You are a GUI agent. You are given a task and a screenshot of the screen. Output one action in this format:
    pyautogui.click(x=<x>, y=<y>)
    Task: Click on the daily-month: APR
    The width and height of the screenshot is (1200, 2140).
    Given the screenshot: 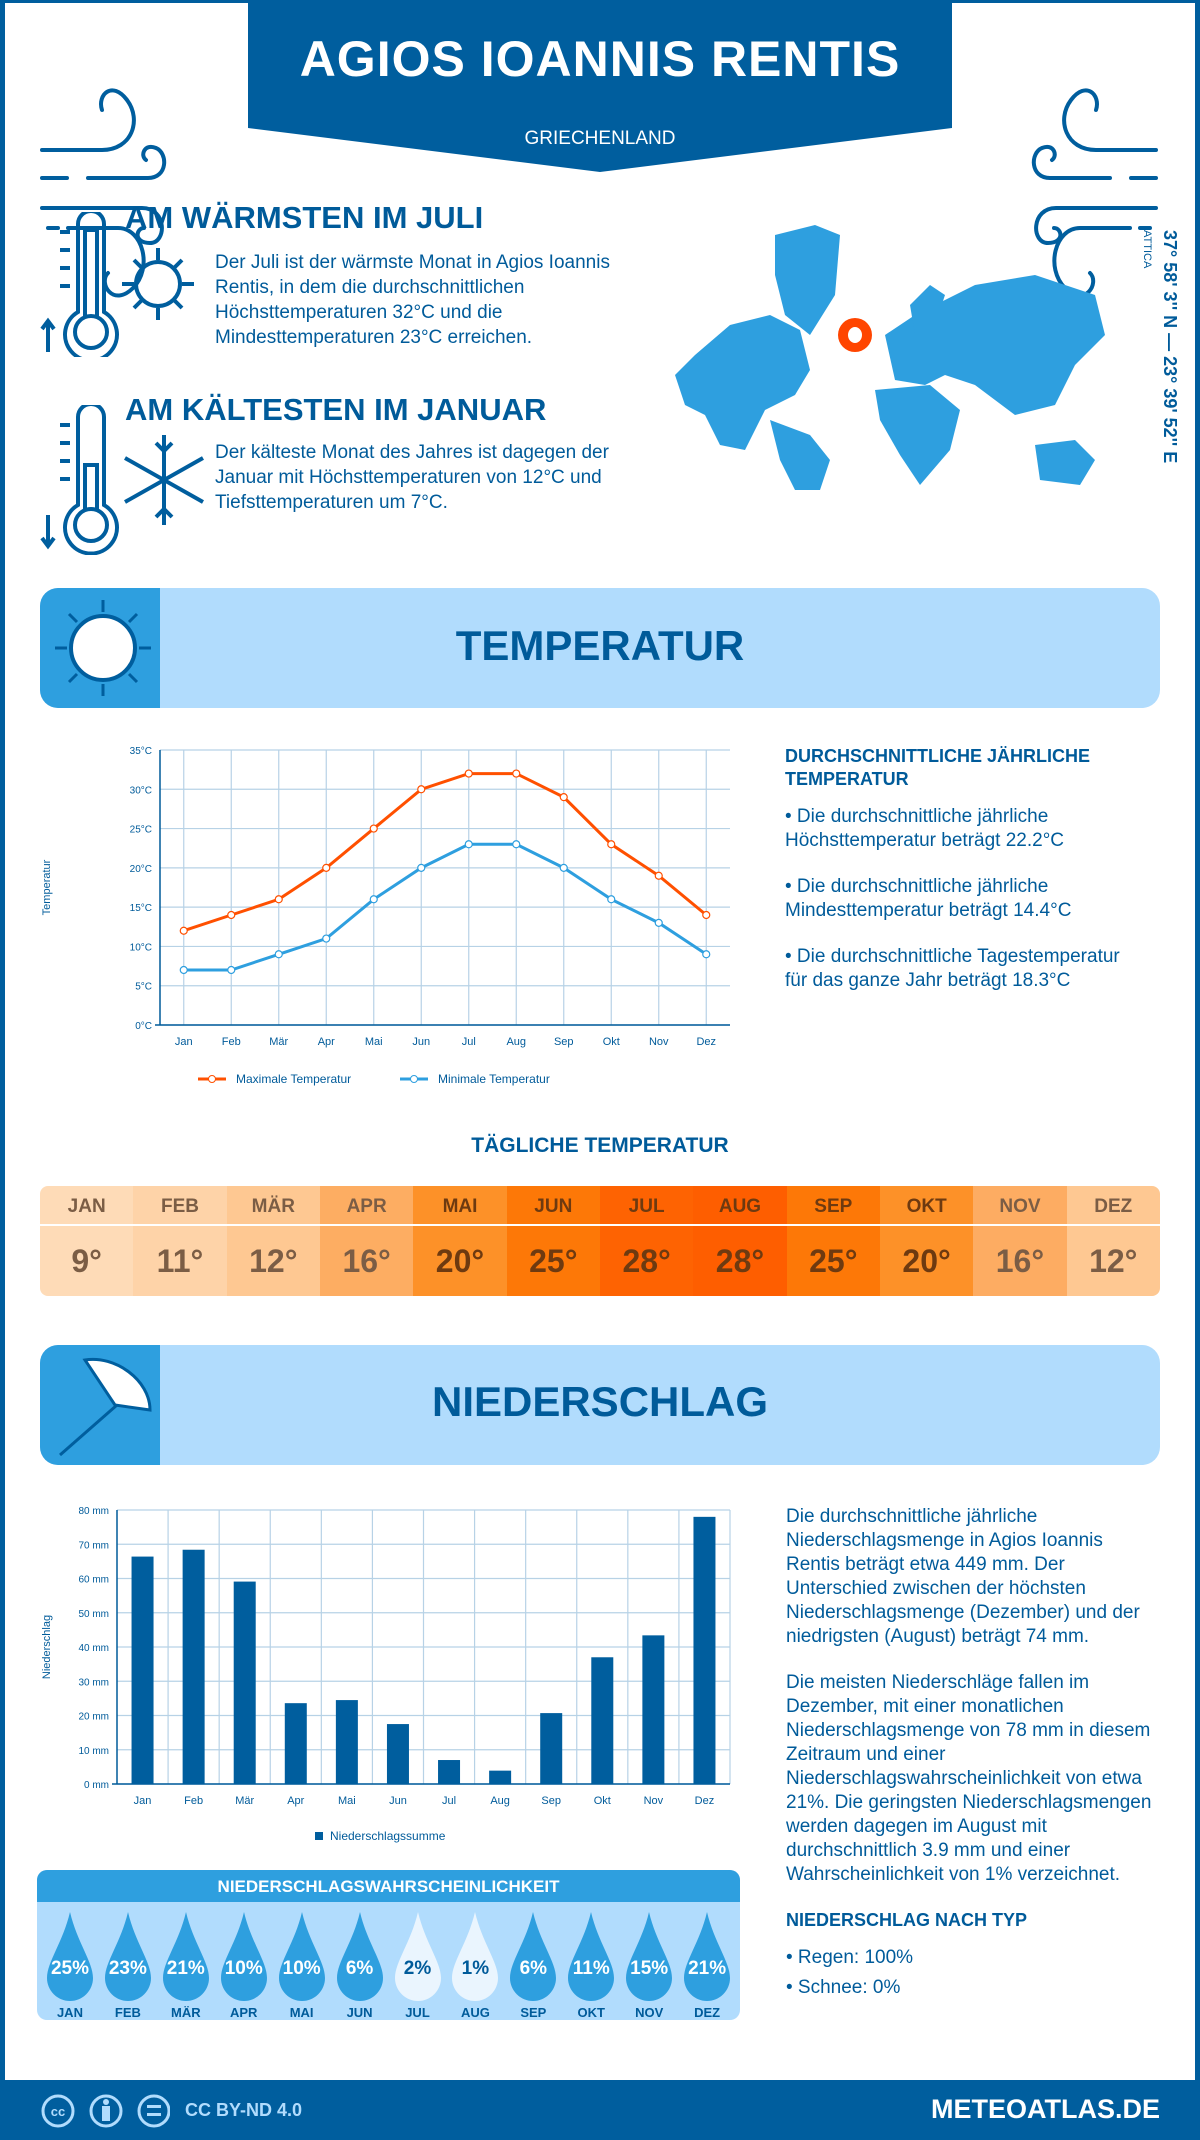 What is the action you would take?
    pyautogui.click(x=366, y=1206)
    